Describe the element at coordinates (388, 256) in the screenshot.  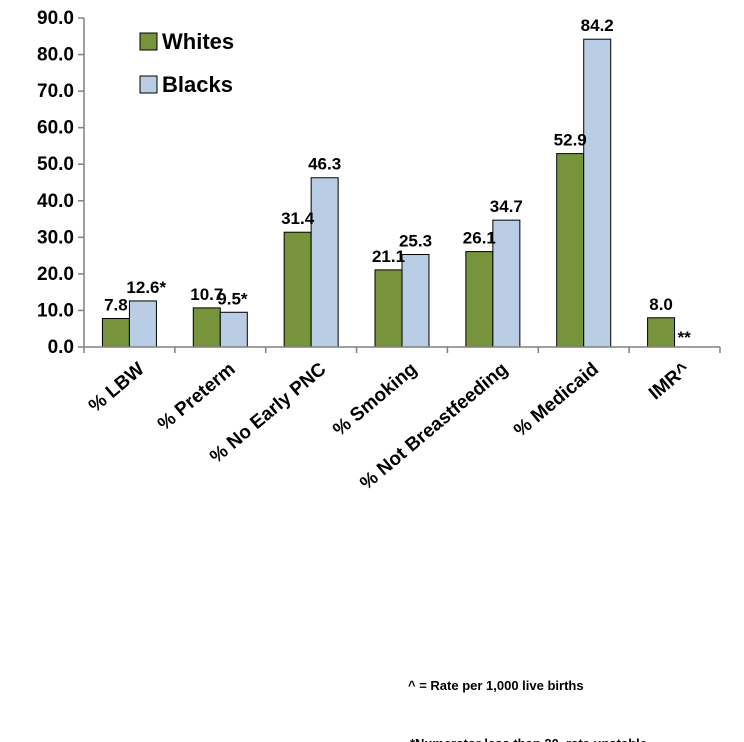
I see `data-label-whites: 21.1` at that location.